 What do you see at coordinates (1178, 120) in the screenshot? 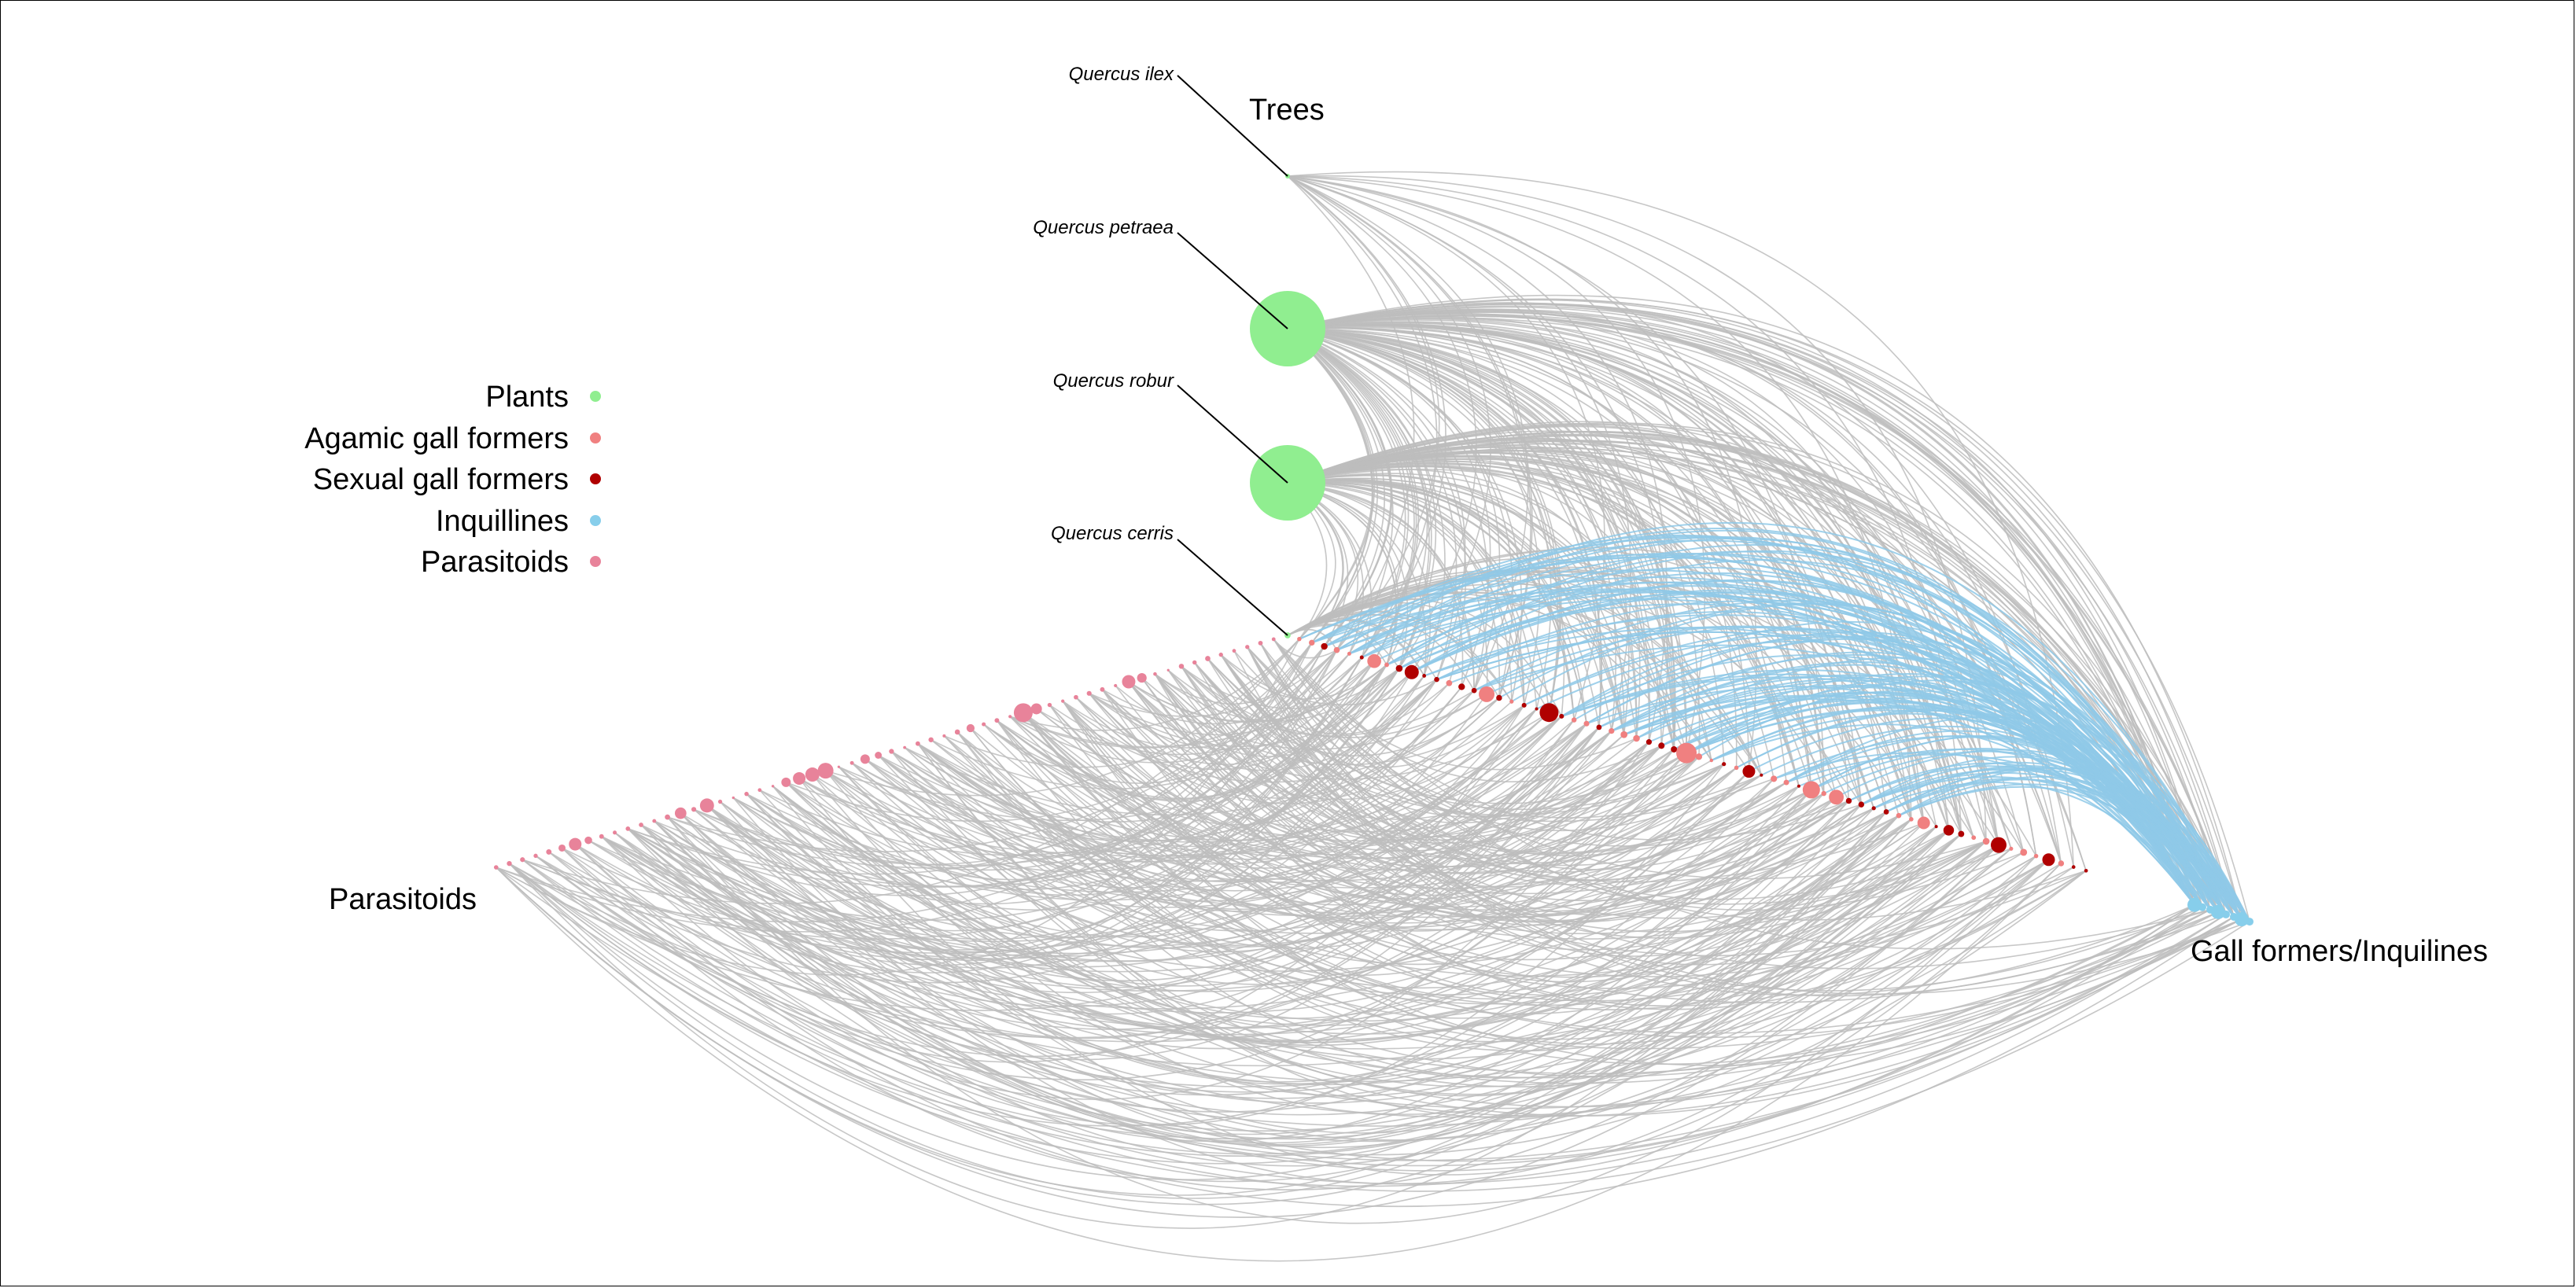
I see `tree-label-quercus-ilex: Quercus ilex` at bounding box center [1178, 120].